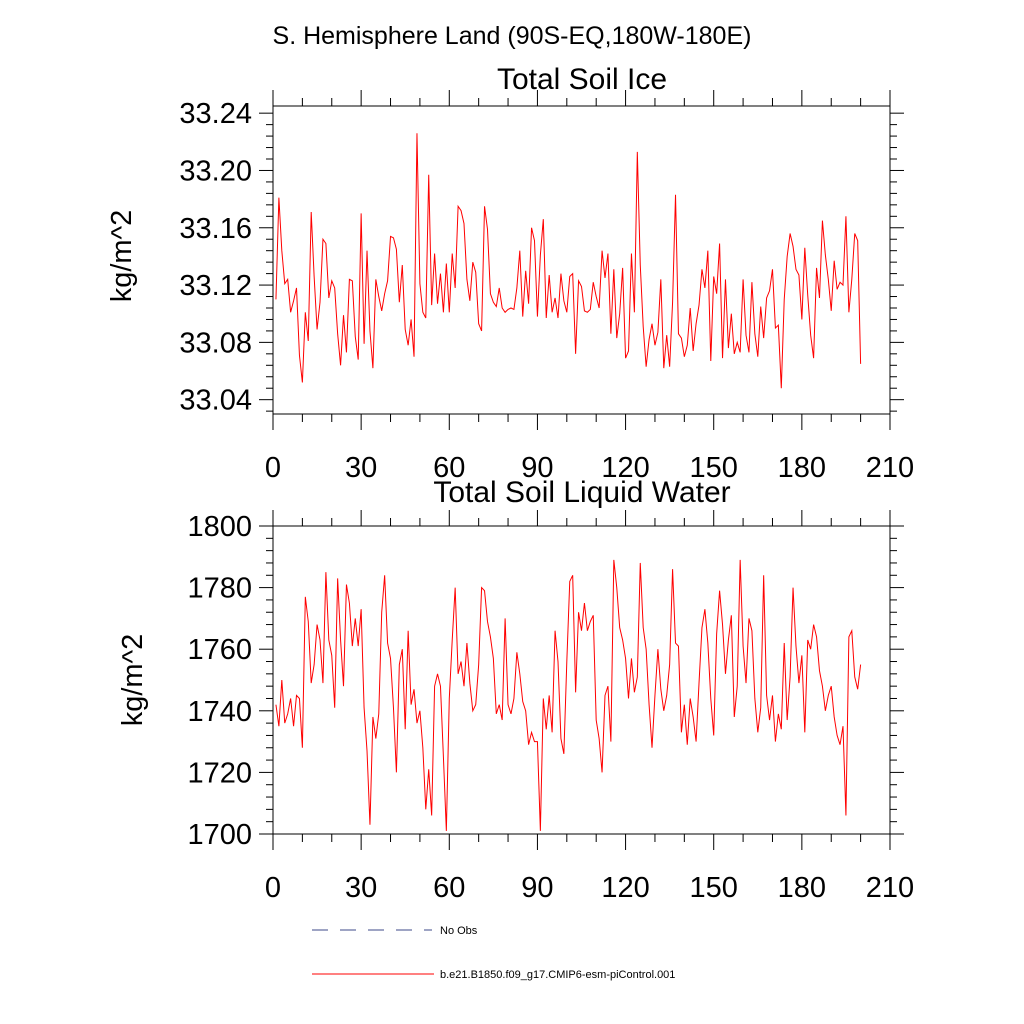 This screenshot has width=1024, height=1024. What do you see at coordinates (215, 286) in the screenshot?
I see `y-tick-label: 33.12` at bounding box center [215, 286].